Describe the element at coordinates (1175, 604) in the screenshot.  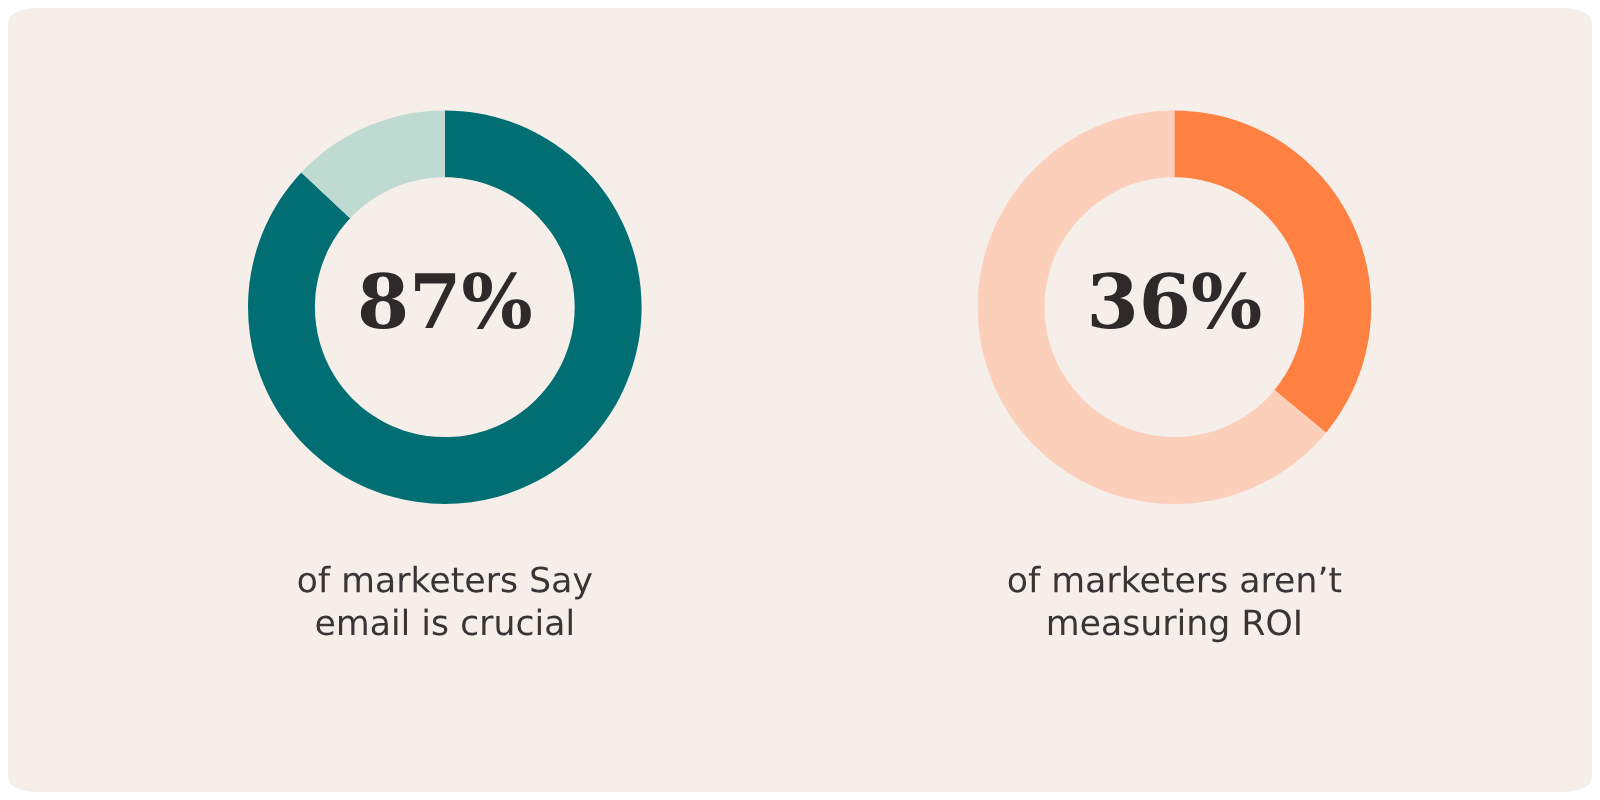
I see `text: of marketers aren’t measuring ROI` at that location.